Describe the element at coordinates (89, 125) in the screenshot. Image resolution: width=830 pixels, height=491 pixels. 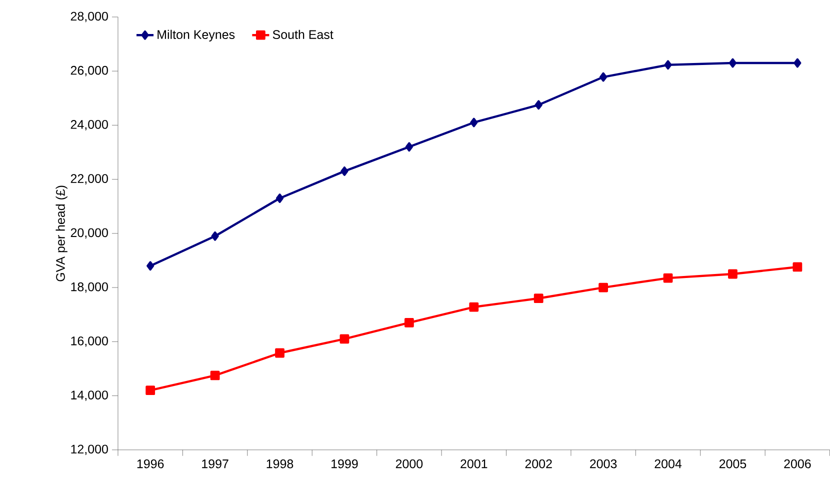
I see `y-tick-label: 24,000` at that location.